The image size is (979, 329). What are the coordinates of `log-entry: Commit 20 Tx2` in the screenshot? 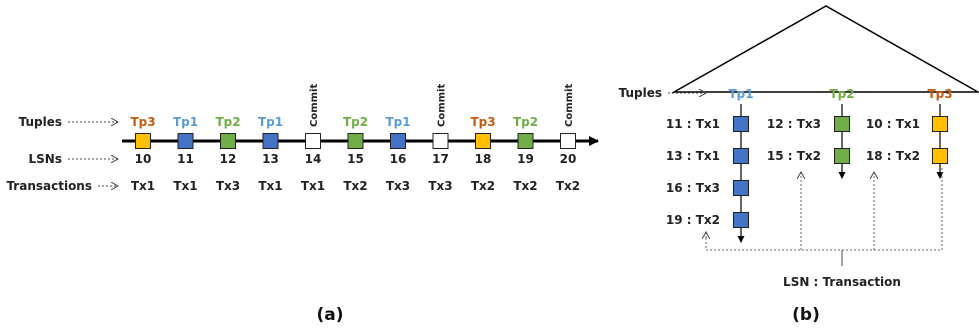 It's located at (568, 138).